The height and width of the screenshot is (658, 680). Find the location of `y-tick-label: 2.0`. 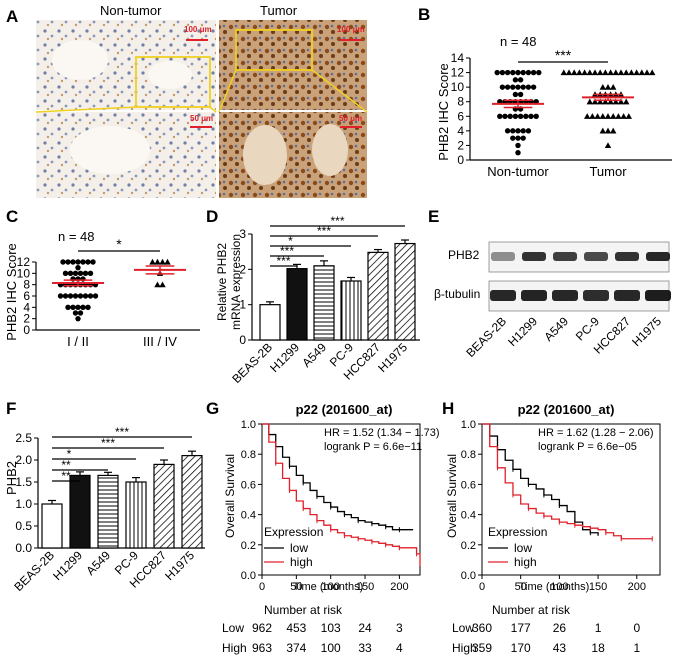

y-tick-label: 2.0 is located at coordinates (23, 460).